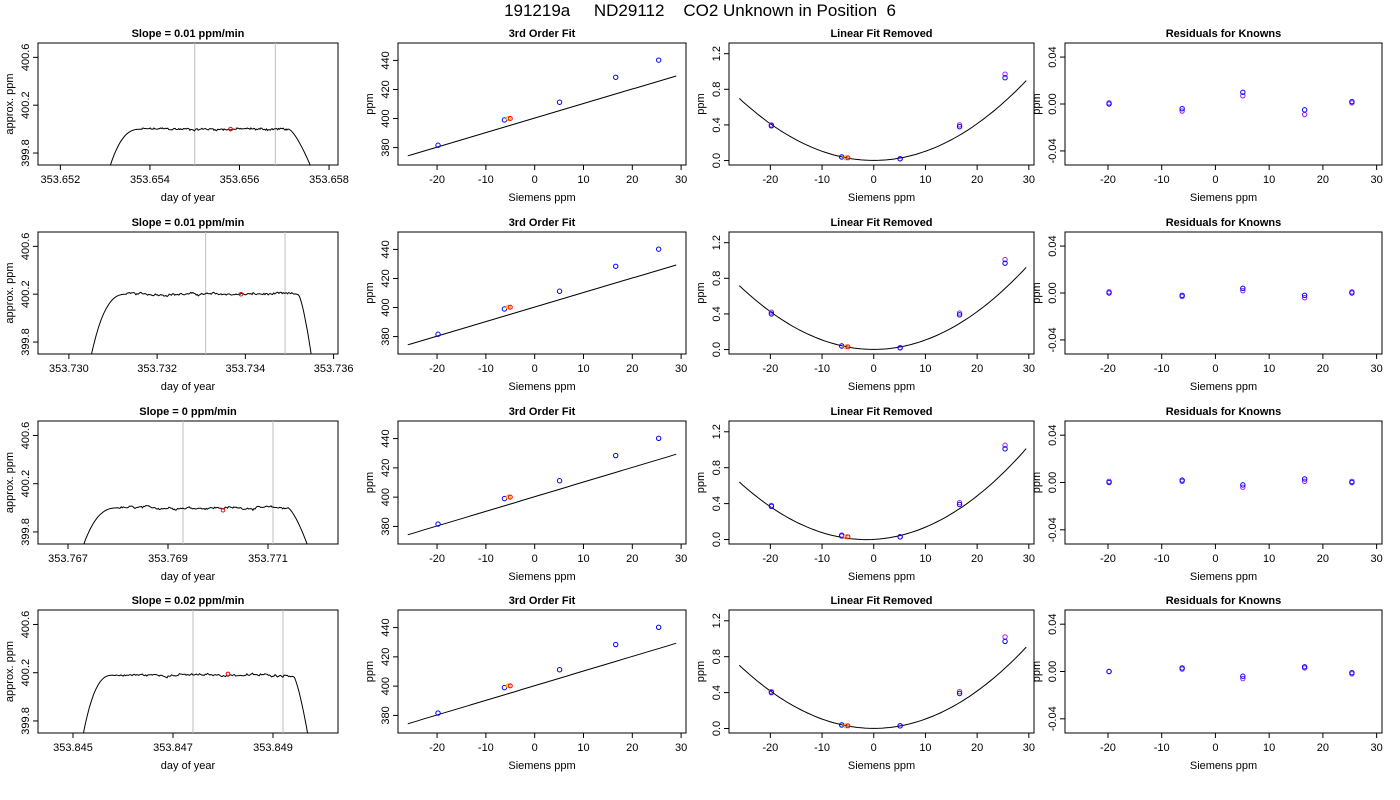 This screenshot has width=1400, height=800. Describe the element at coordinates (10, 292) in the screenshot. I see `y-axis-label: approx. ppm` at that location.